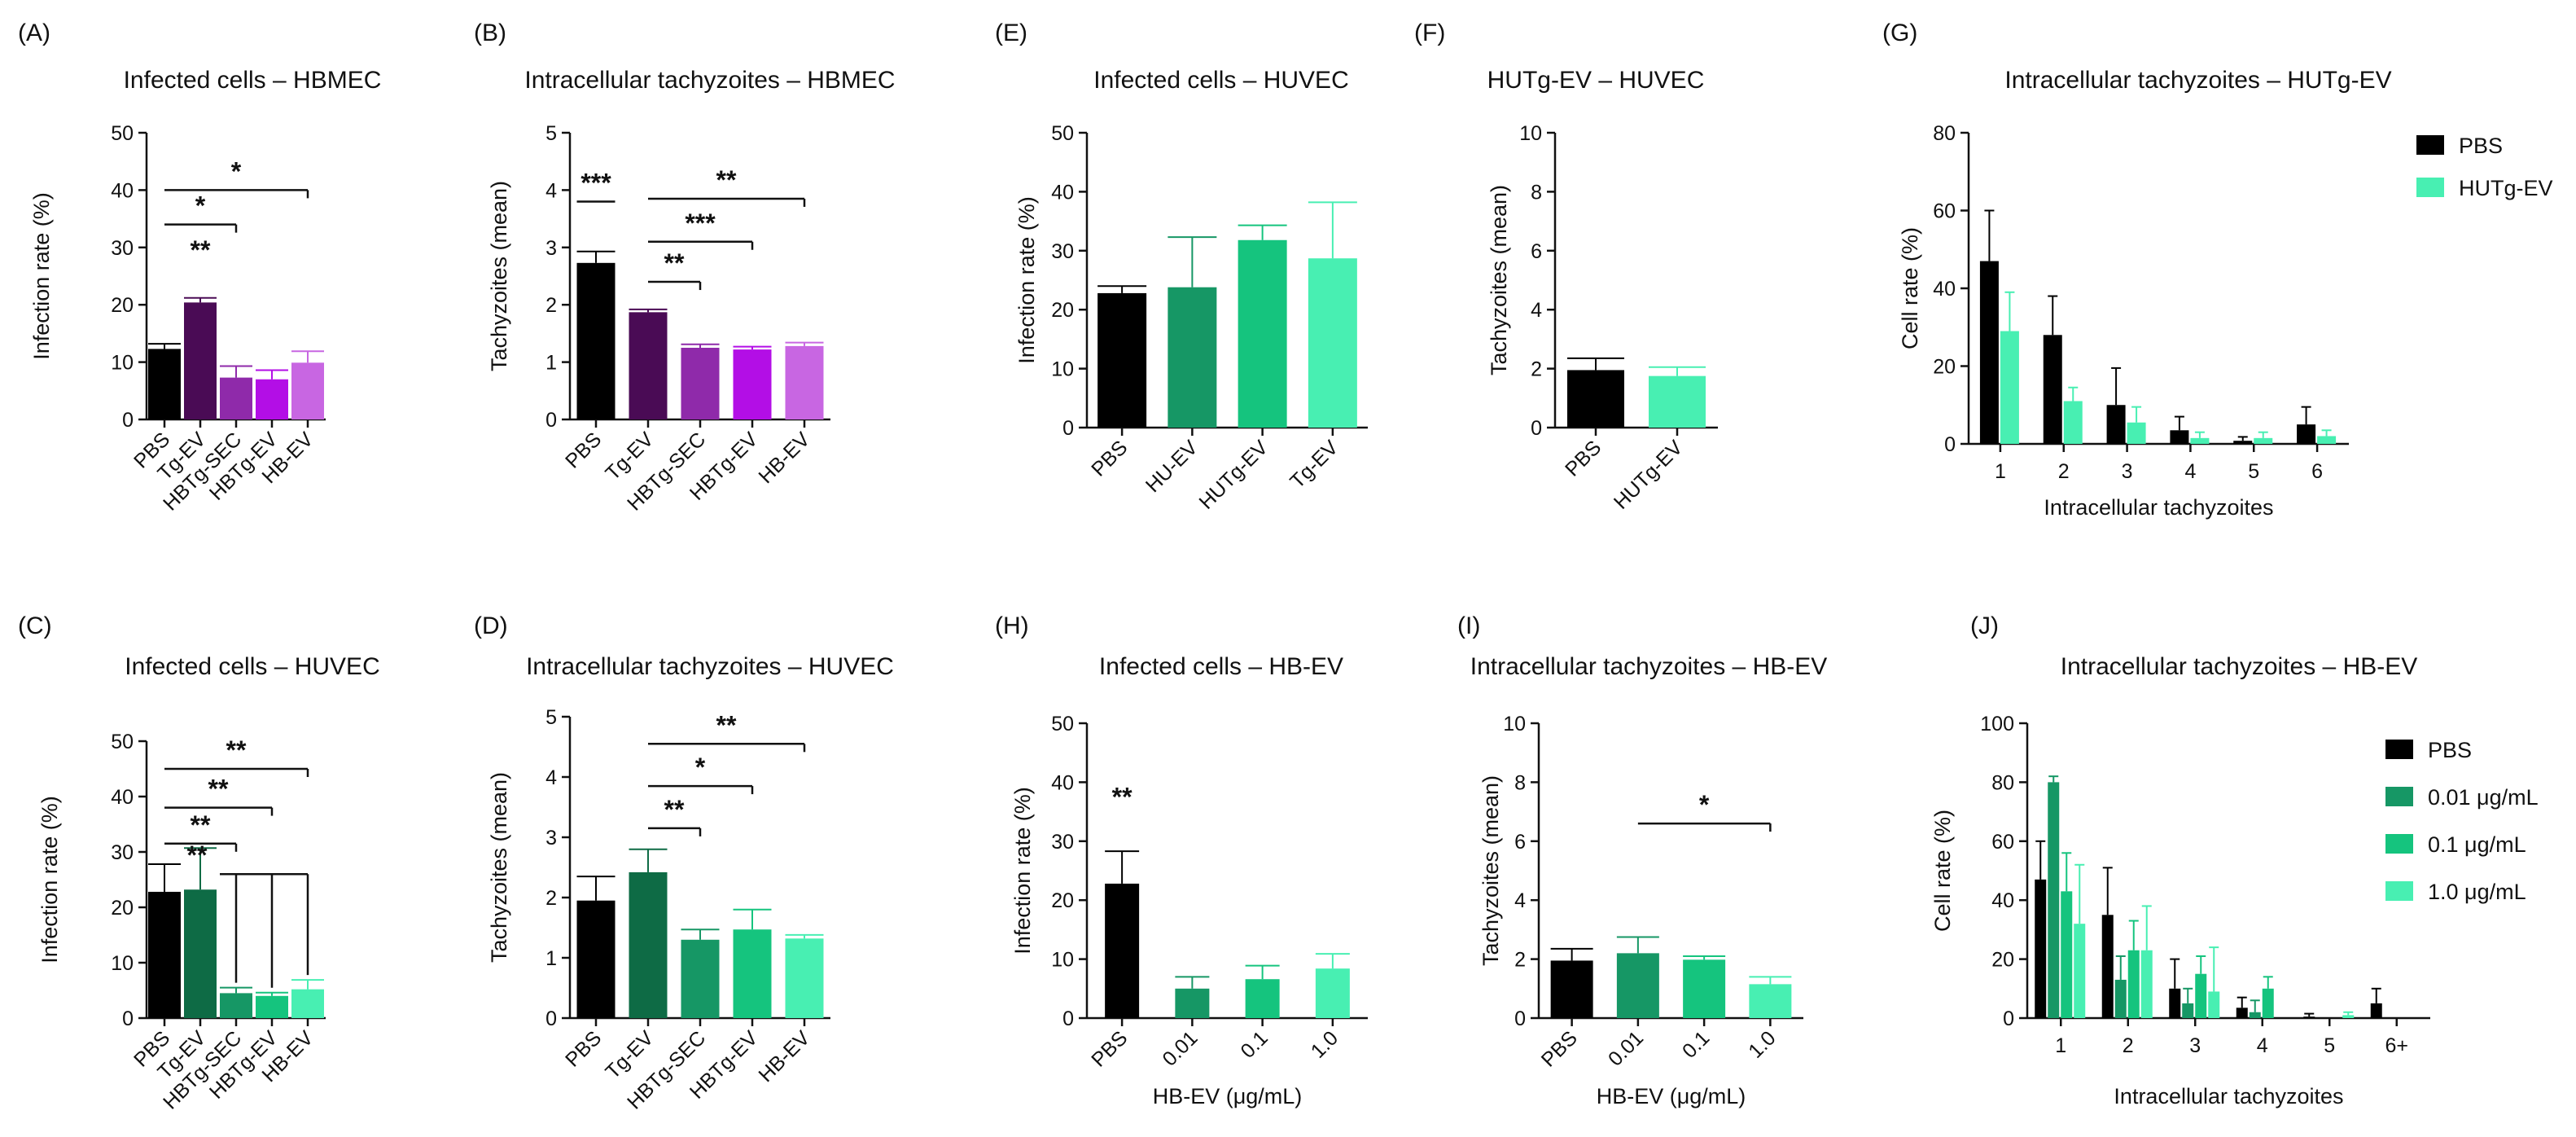  I want to click on panel-label: (A), so click(34, 33).